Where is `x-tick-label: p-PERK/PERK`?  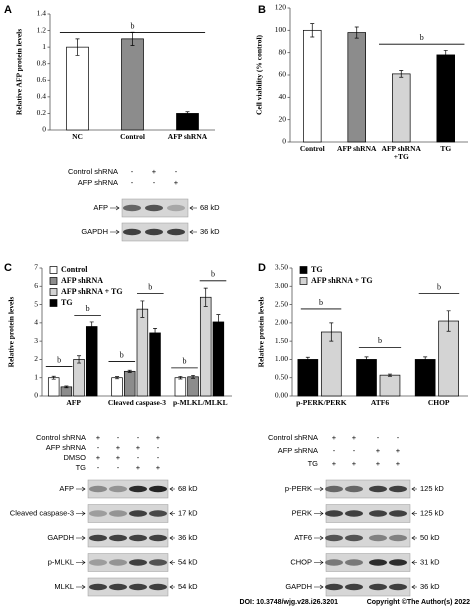 x-tick-label: p-PERK/PERK is located at coordinates (321, 402).